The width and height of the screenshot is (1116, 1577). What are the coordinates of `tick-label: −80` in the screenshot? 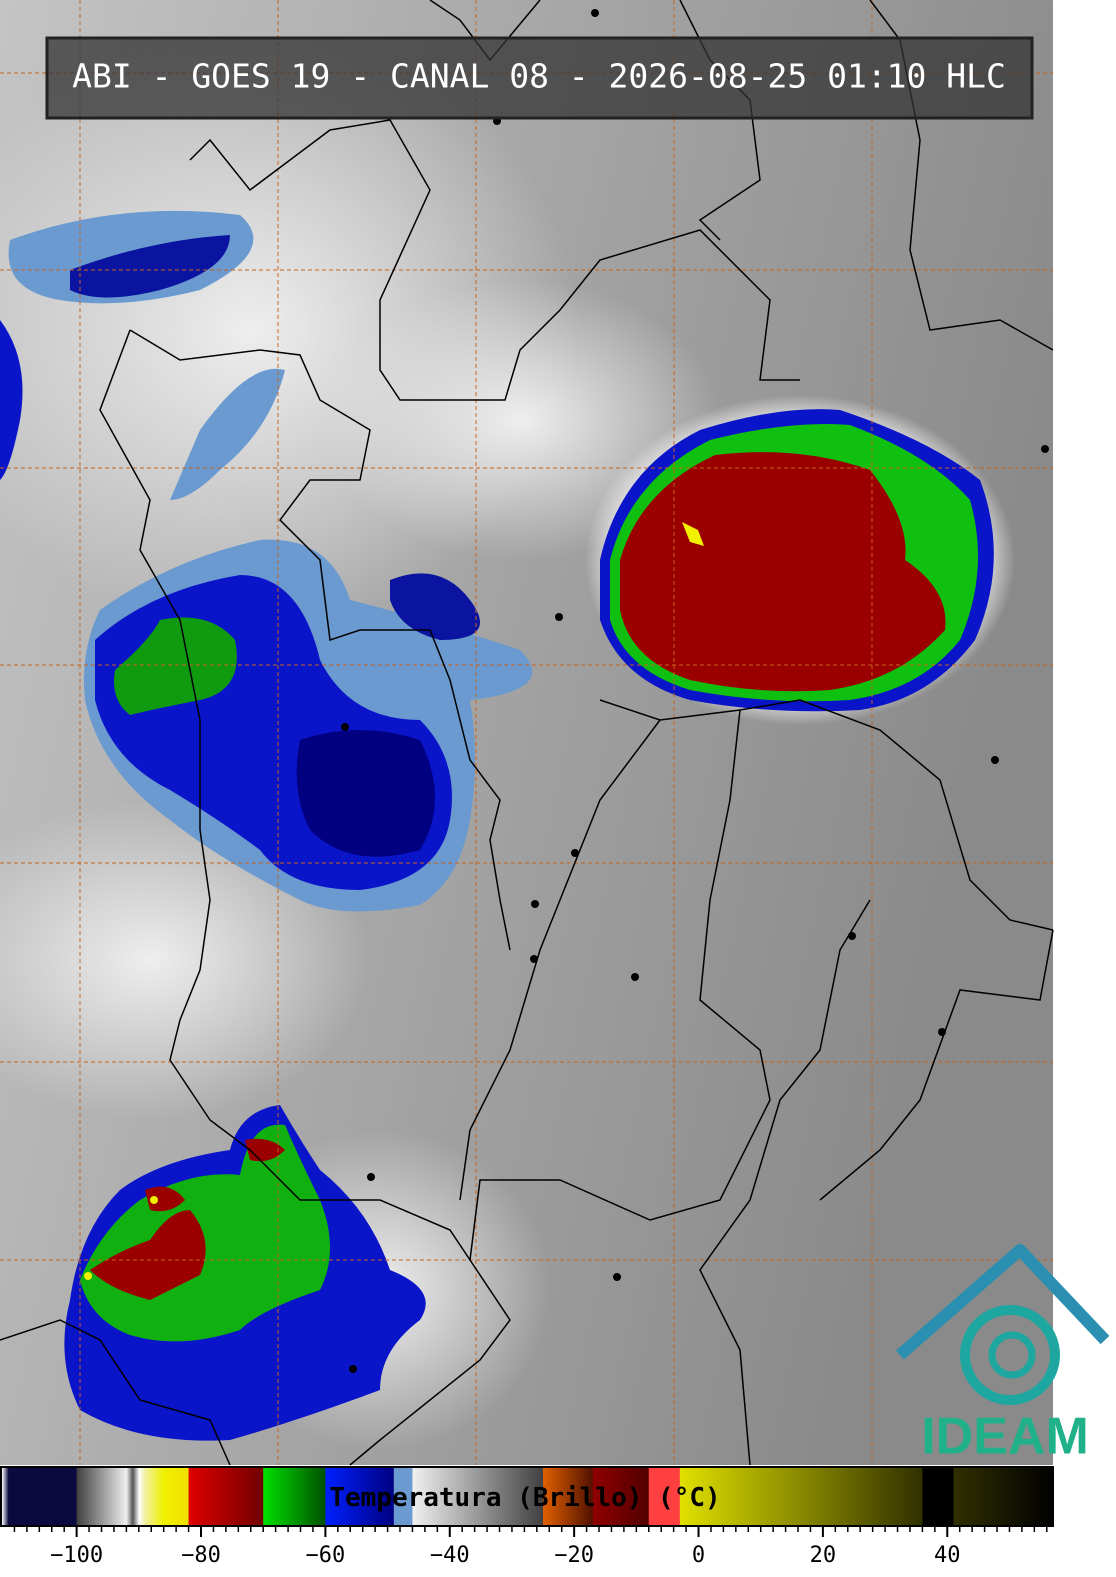 It's located at (201, 1555).